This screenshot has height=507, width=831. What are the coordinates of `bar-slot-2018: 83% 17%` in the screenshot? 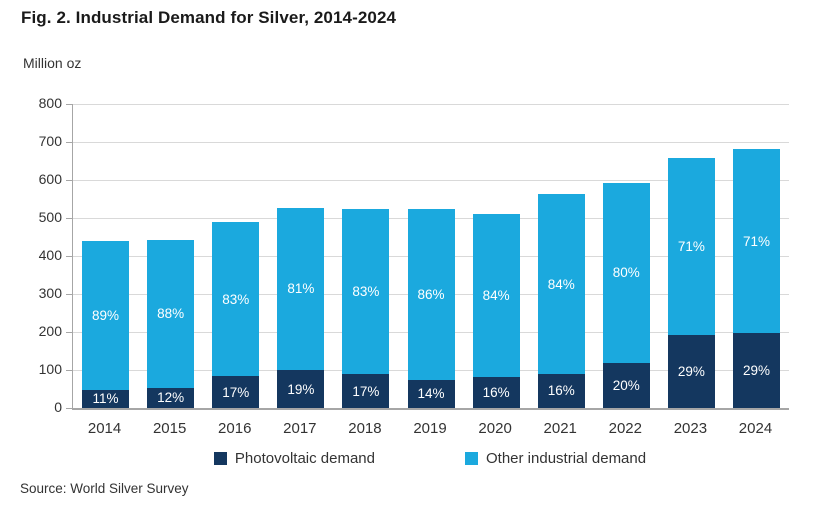 It's located at (365, 256).